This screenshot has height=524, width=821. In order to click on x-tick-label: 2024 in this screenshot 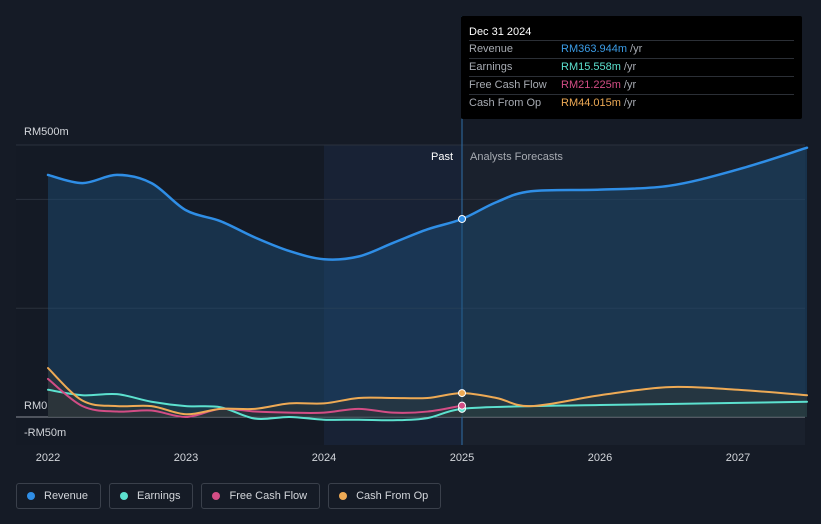, I will do `click(324, 458)`.